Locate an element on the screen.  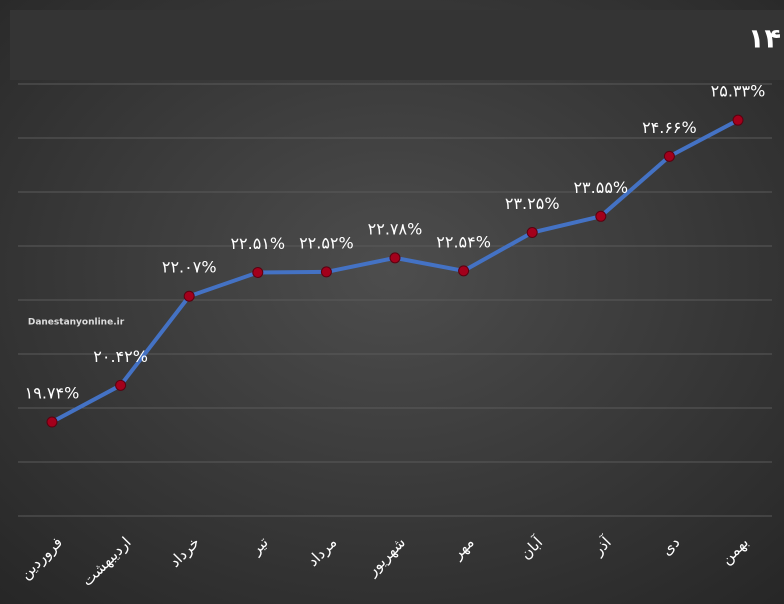
data-label: ۲۲.۵۱% is located at coordinates (257, 243).